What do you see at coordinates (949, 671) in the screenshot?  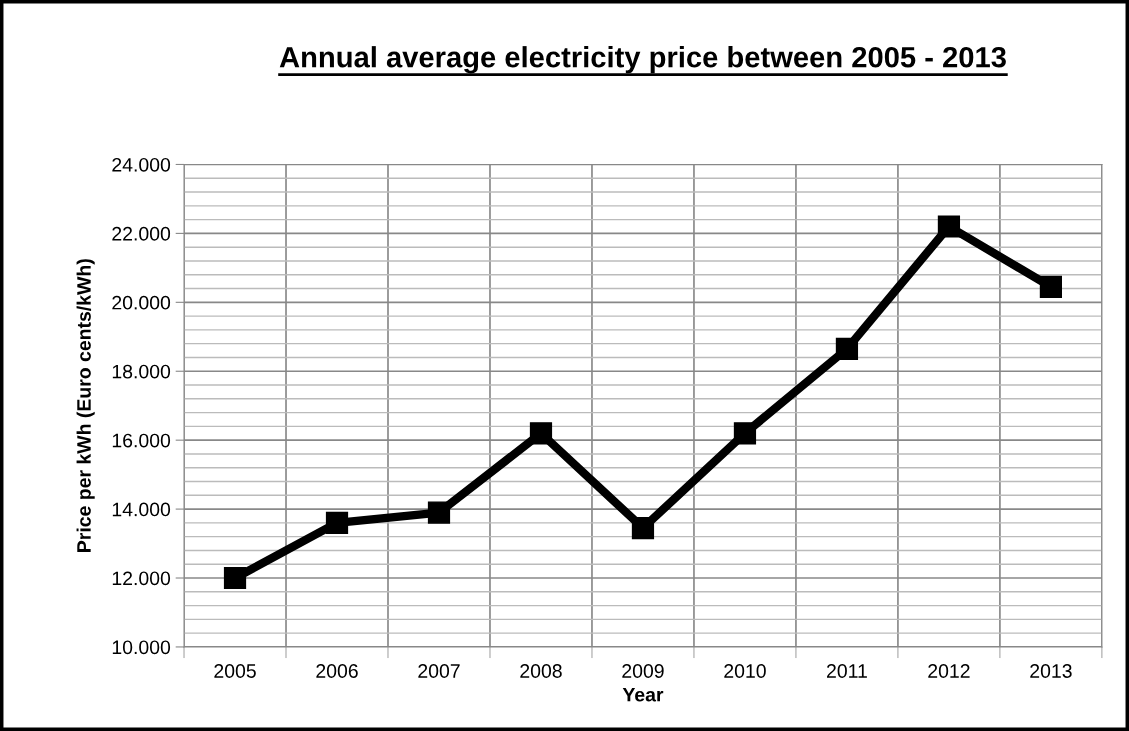 I see `x-tick-label: 2012` at bounding box center [949, 671].